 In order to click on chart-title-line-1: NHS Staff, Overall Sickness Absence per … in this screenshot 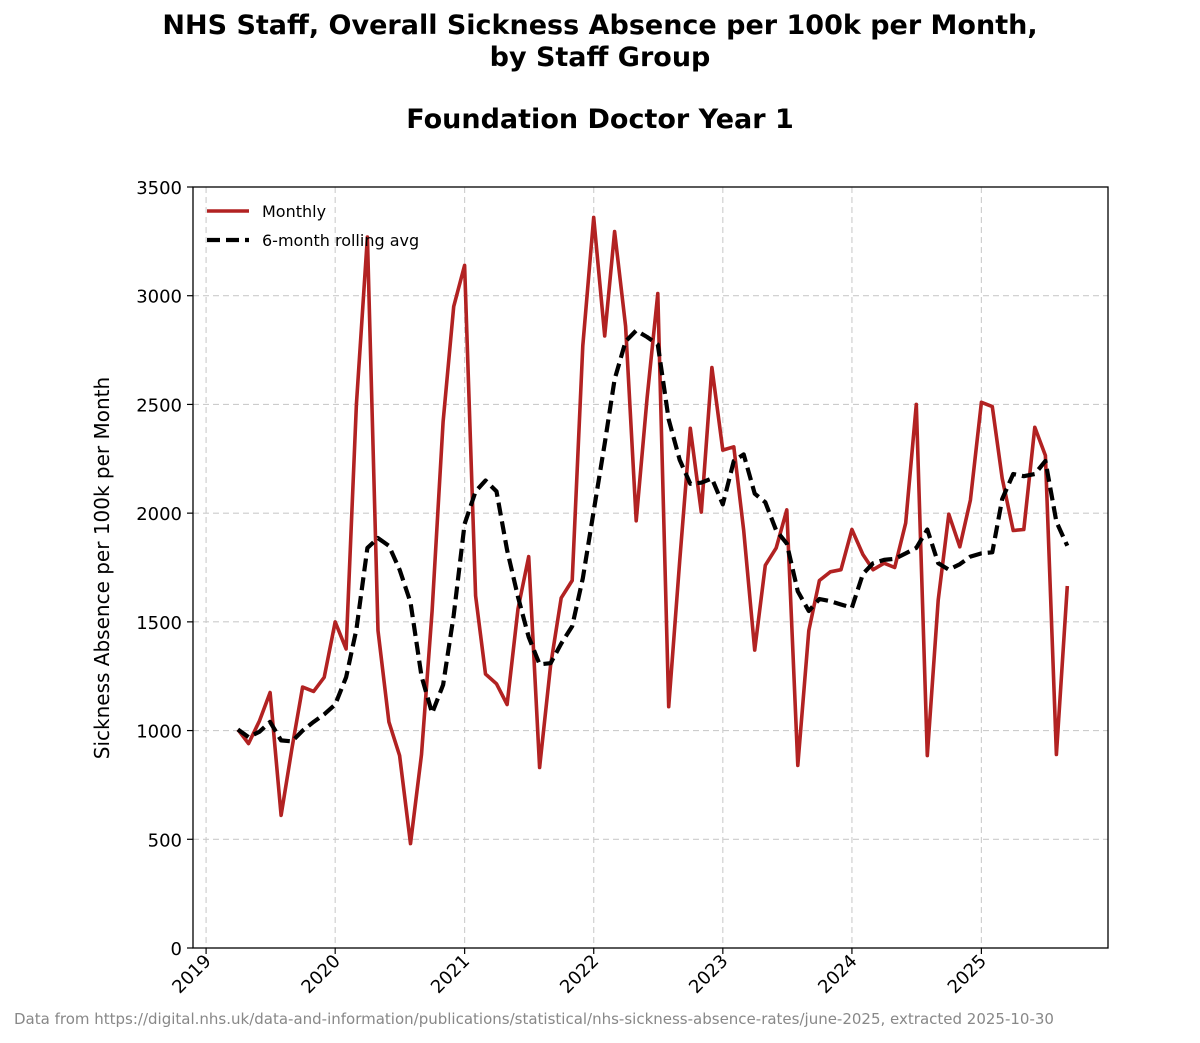, I will do `click(600, 25)`.